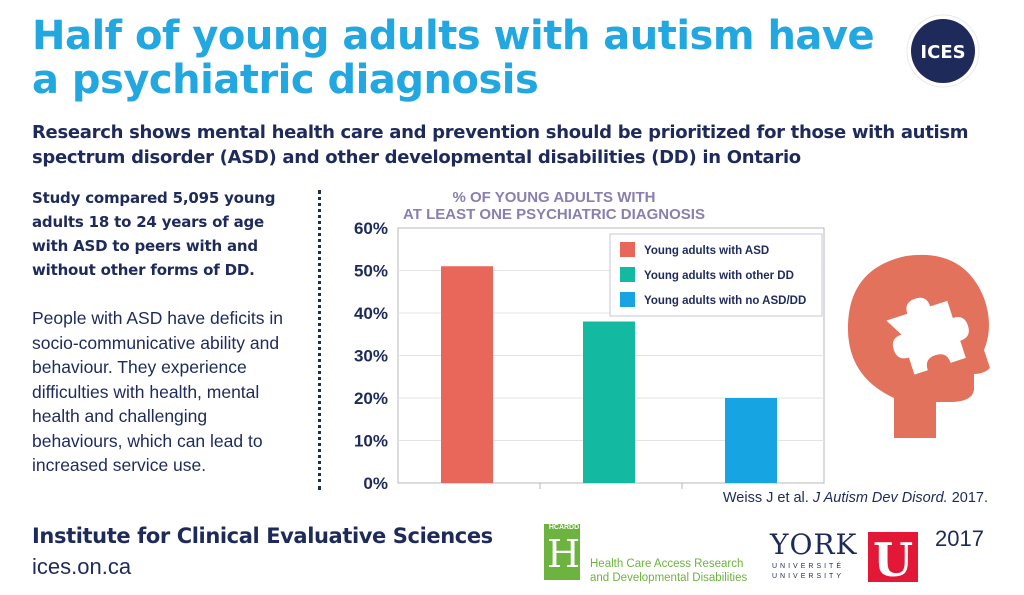 The width and height of the screenshot is (1024, 595). I want to click on ices-logo-text: ICES, so click(942, 52).